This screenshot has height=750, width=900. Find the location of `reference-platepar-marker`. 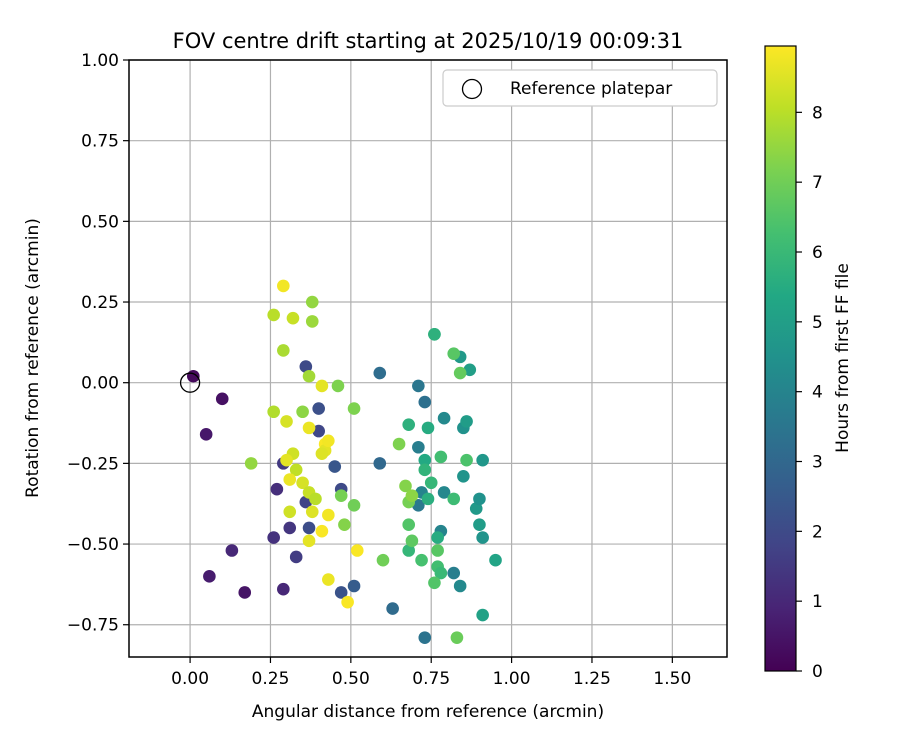

reference-platepar-marker is located at coordinates (190, 382).